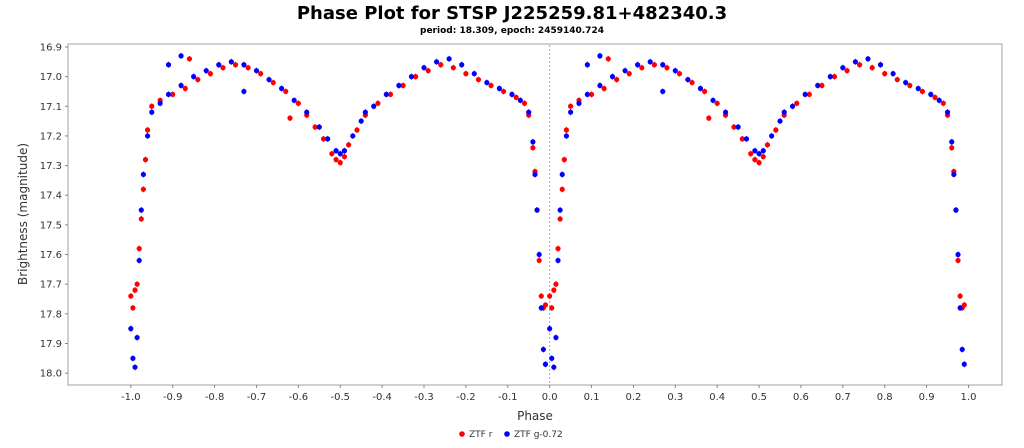  Describe the element at coordinates (51, 314) in the screenshot. I see `y-tick-label: 17.8` at that location.